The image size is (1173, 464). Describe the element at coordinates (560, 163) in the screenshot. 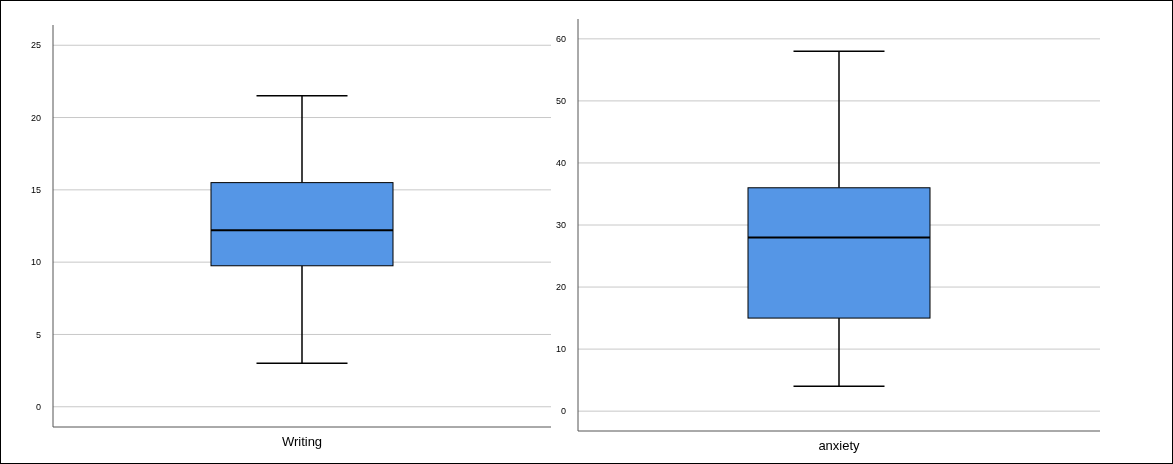

I see `y-tick-label: 40` at that location.